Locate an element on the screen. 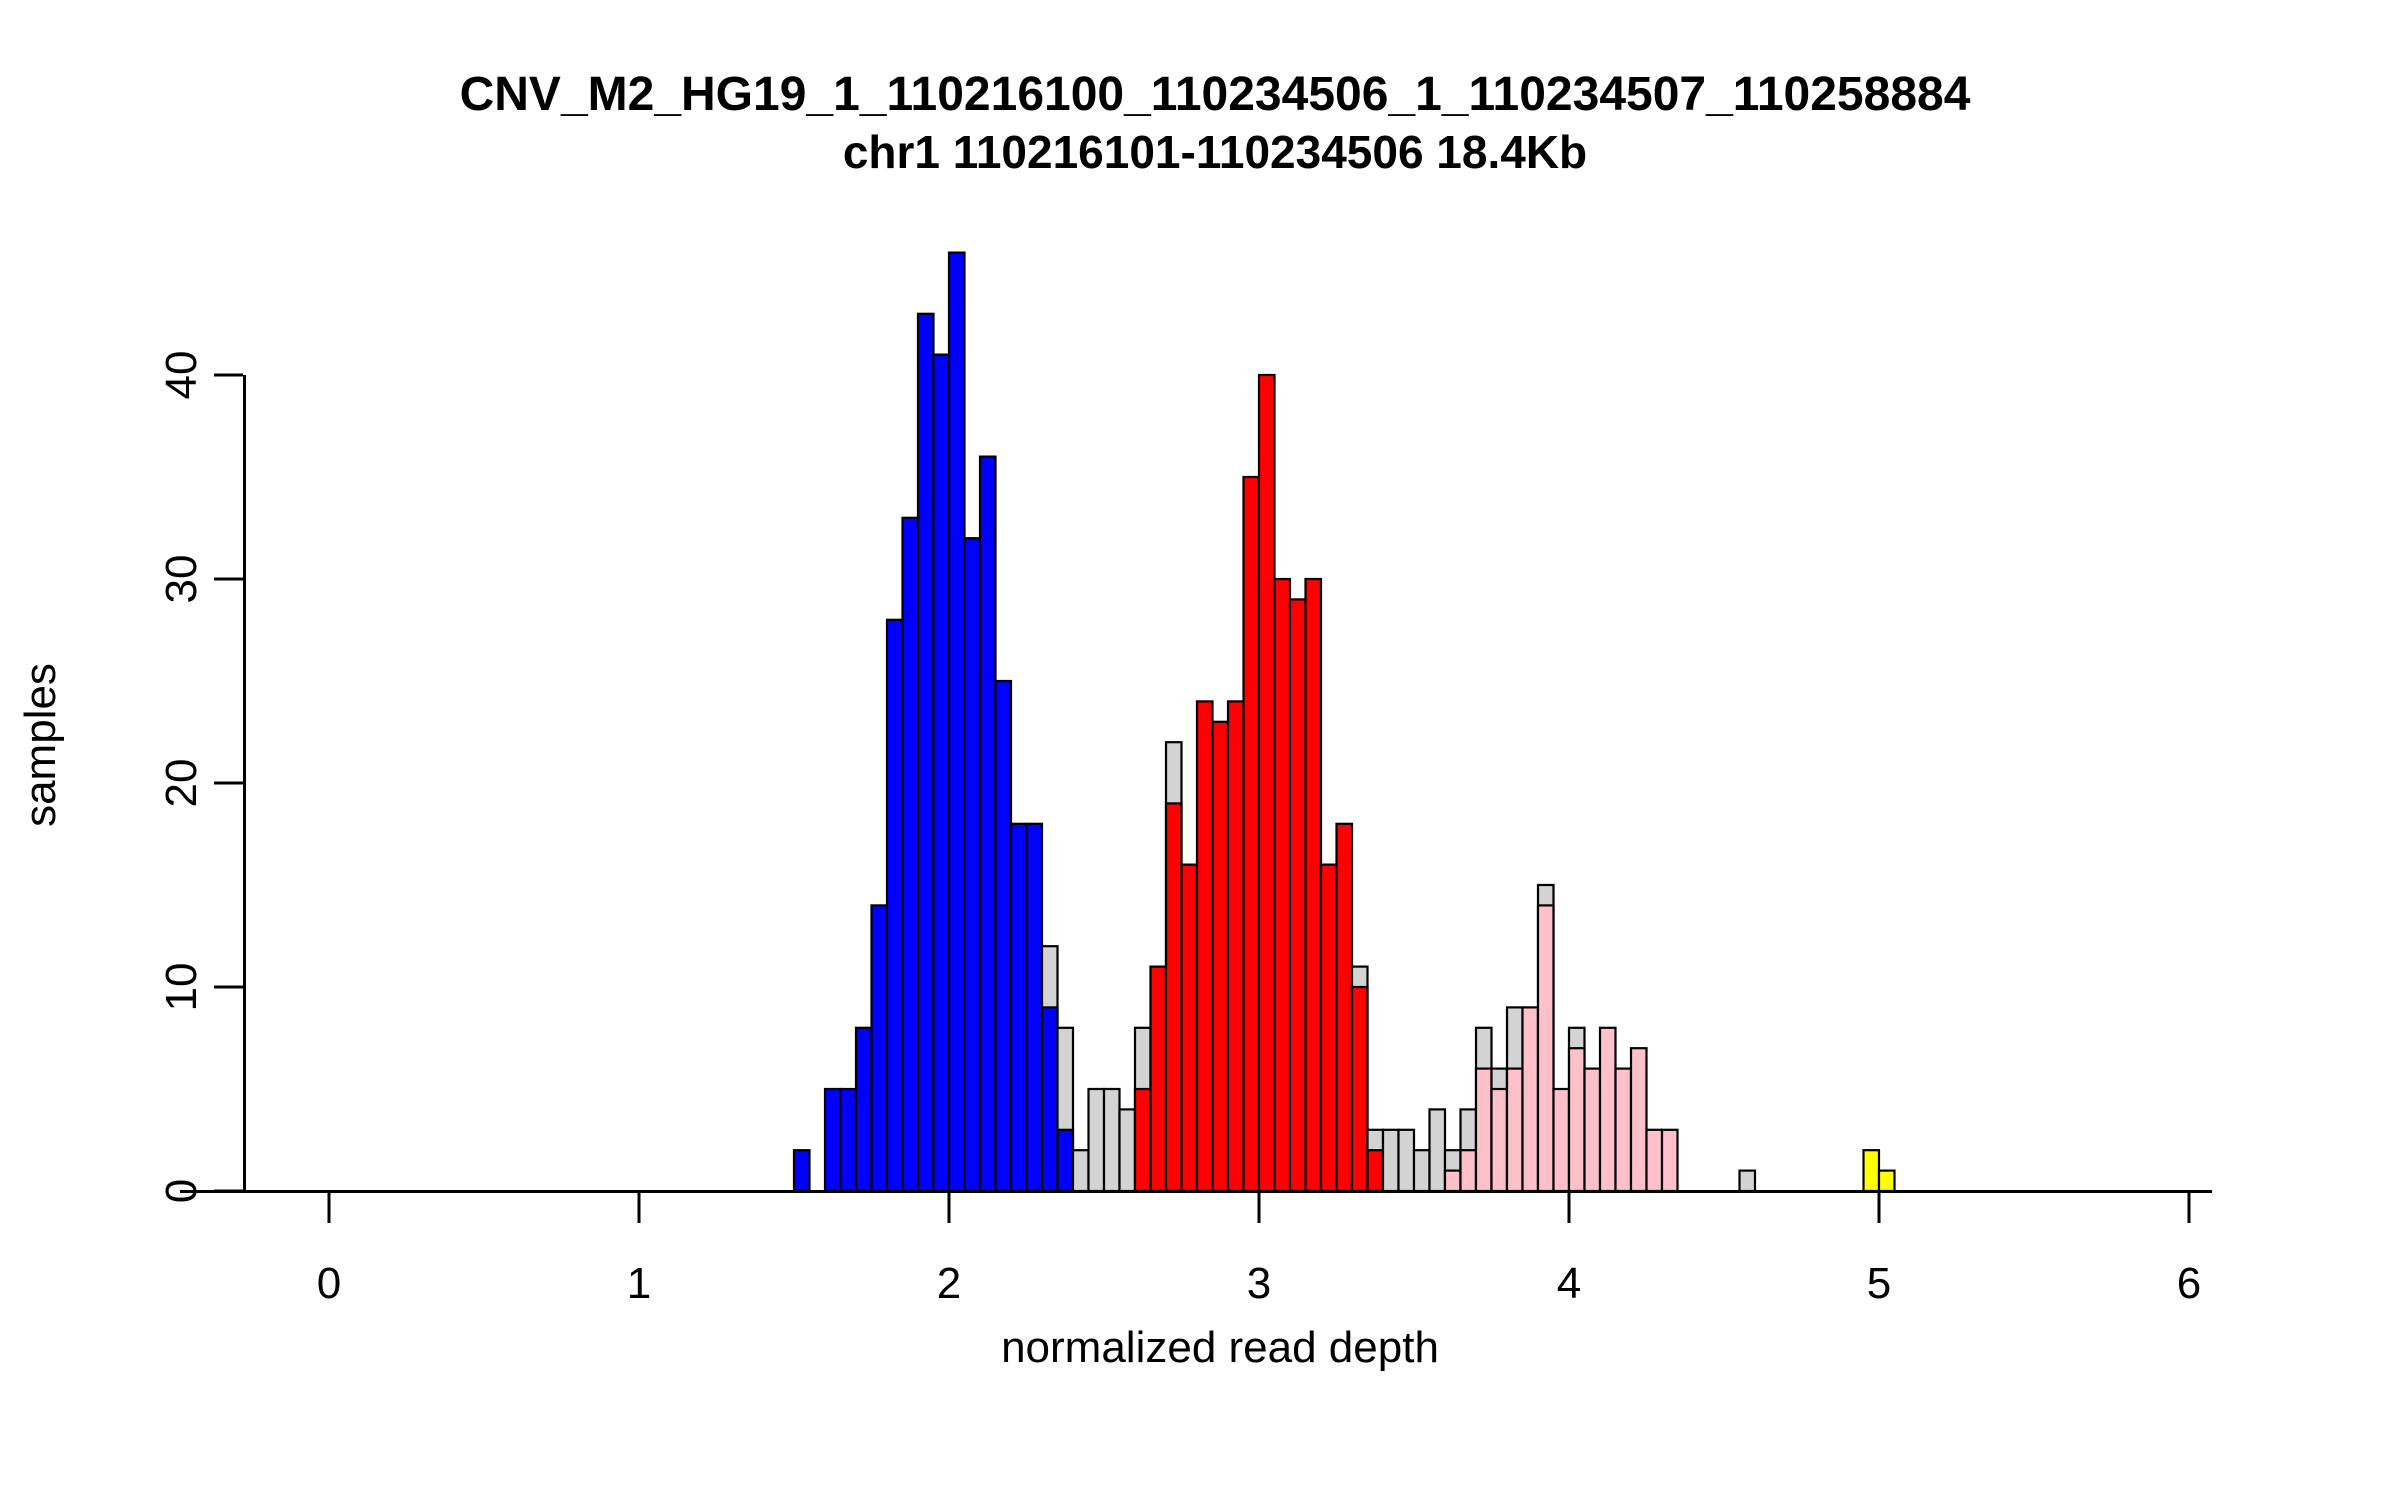 The image size is (2400, 1500). x-tick-label: 5 is located at coordinates (1879, 1283).